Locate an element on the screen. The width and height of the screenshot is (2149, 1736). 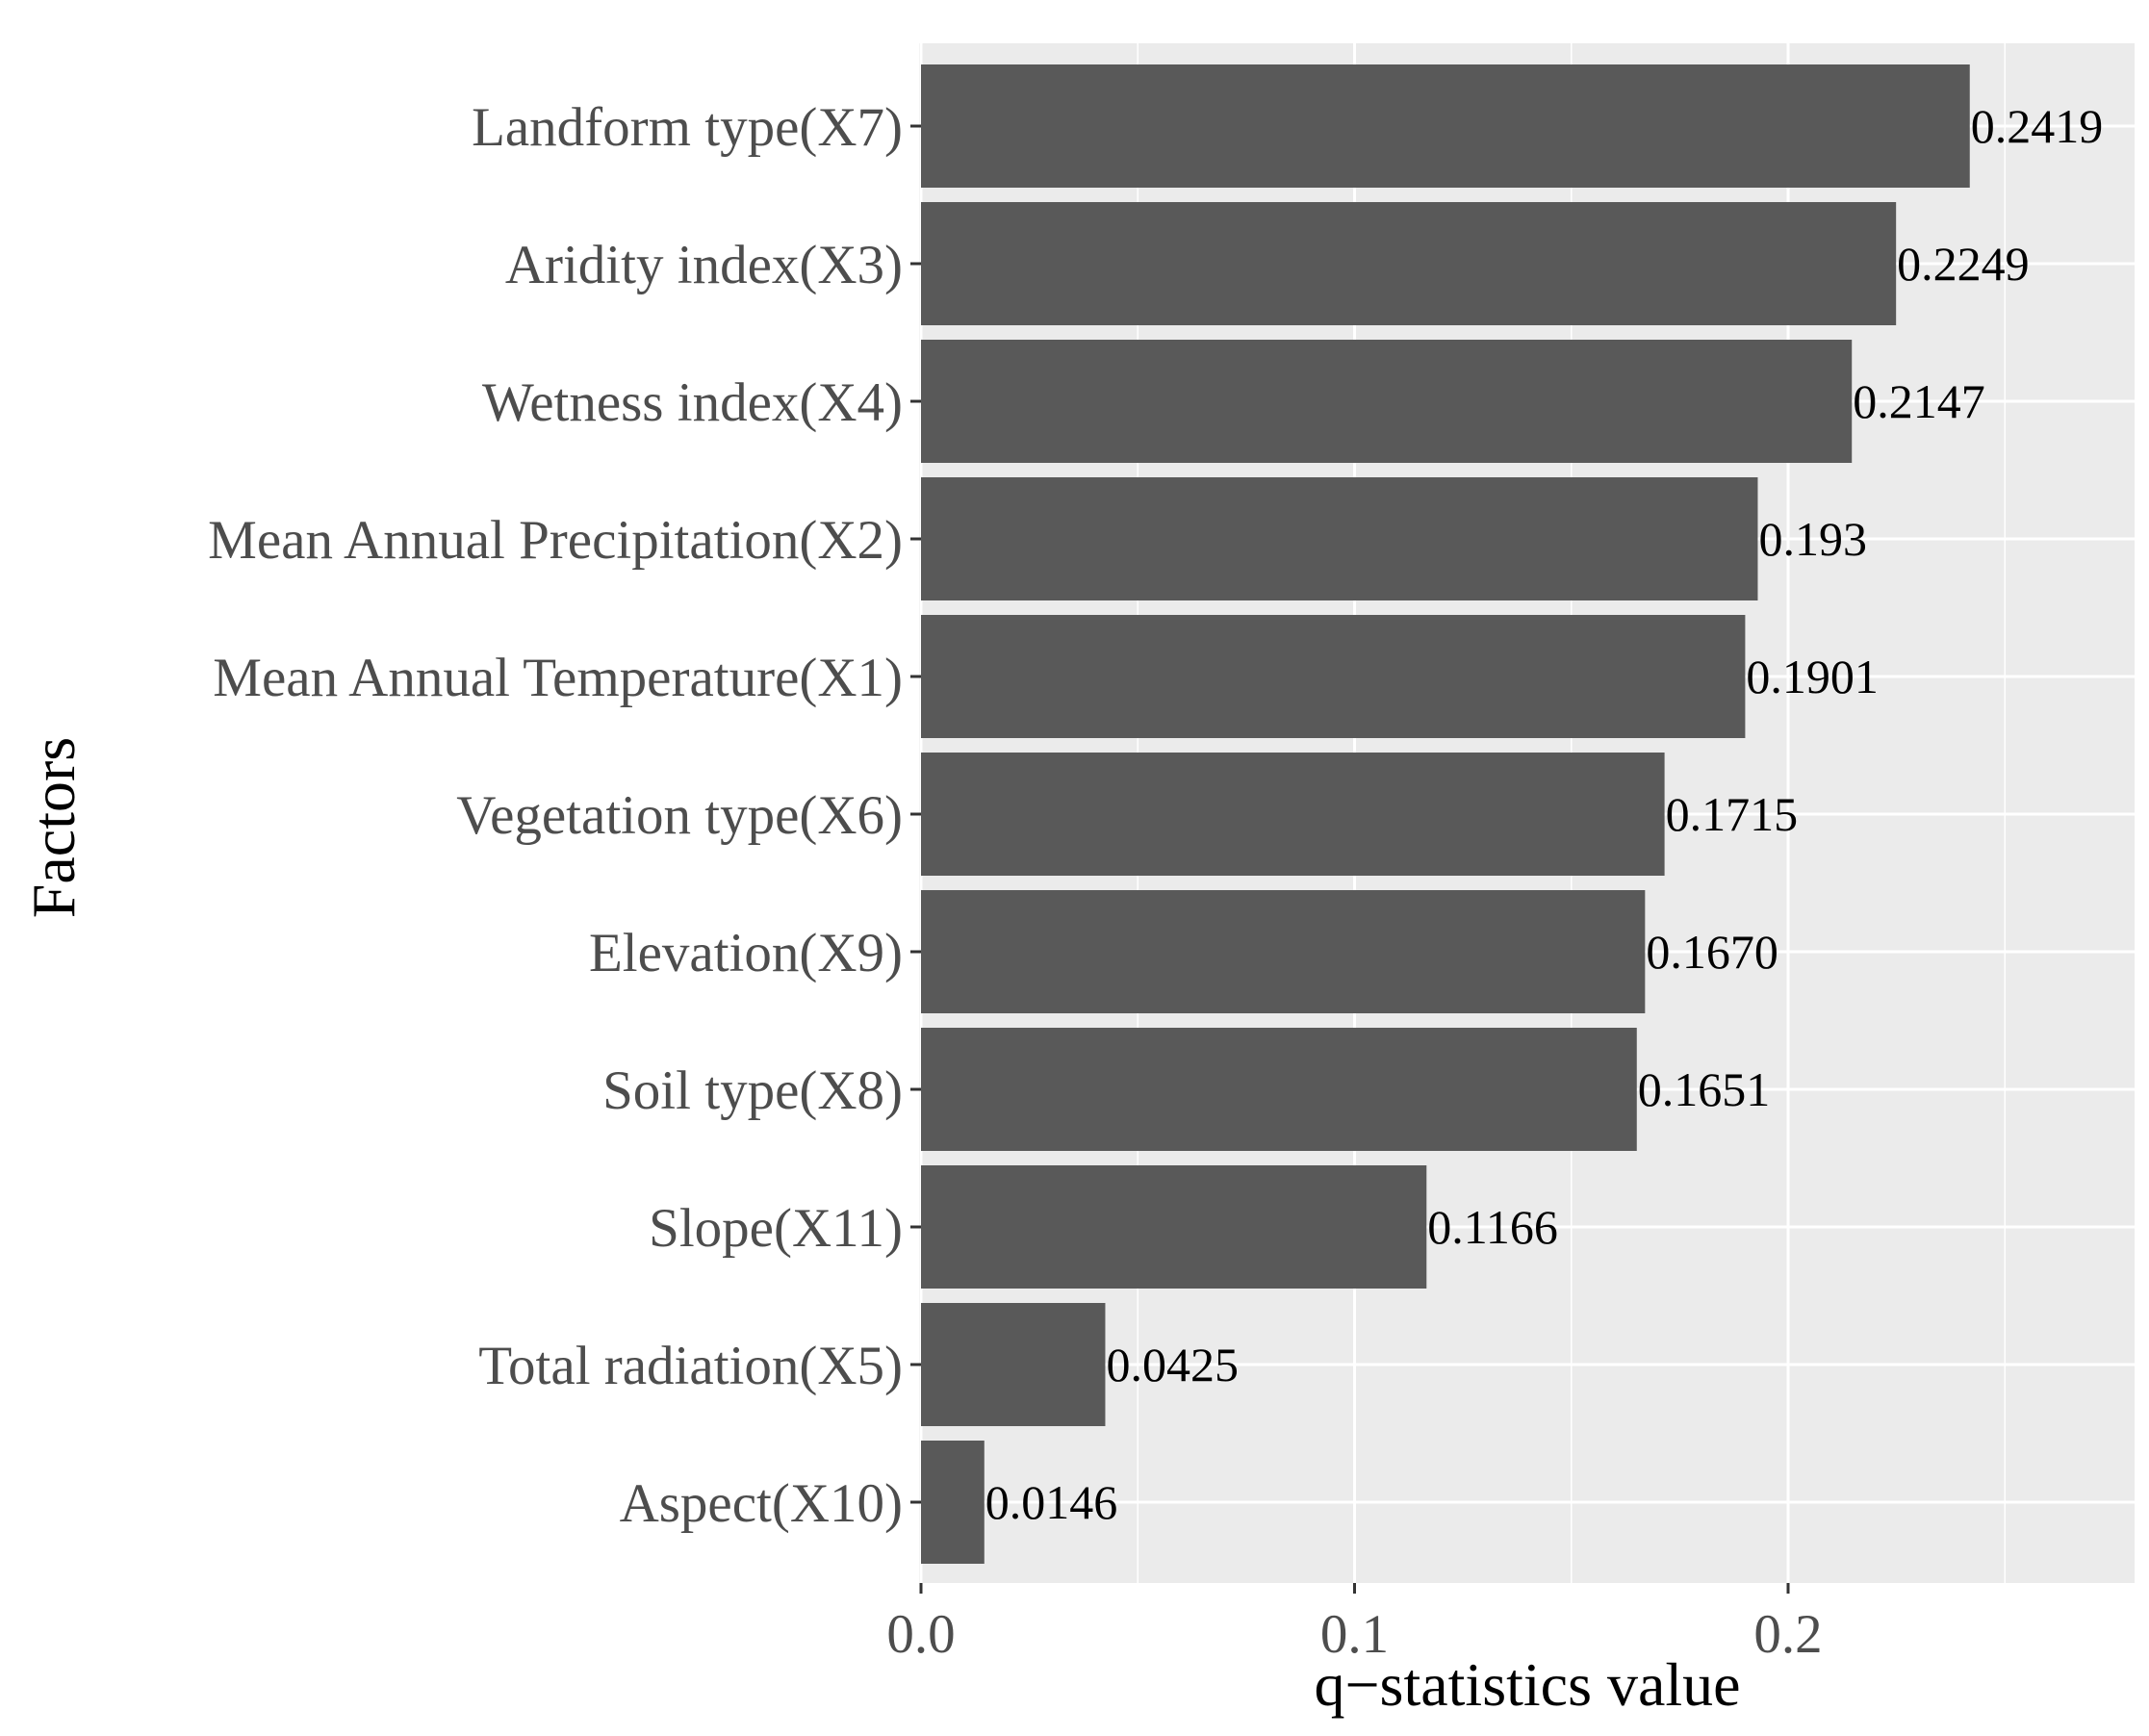
x-tick-label: 0.1 is located at coordinates (1354, 1634).